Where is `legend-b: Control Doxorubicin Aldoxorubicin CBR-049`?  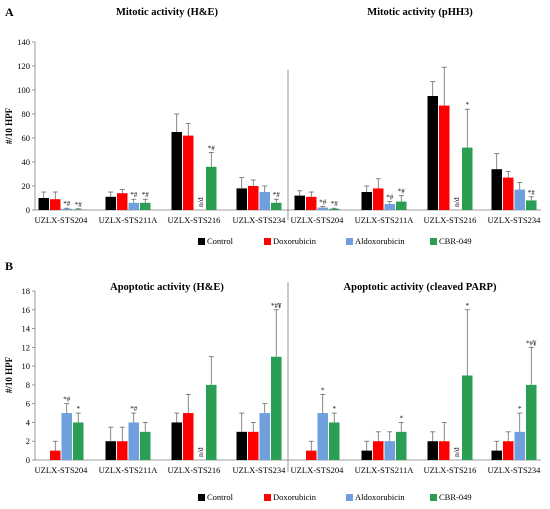
legend-b: Control Doxorubicin Aldoxorubicin CBR-049 is located at coordinates (335, 497).